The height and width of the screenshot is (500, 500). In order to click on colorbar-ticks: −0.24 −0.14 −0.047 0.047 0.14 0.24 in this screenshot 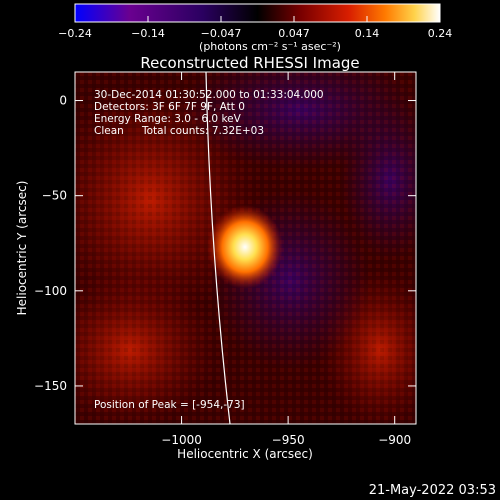, I will do `click(255, 28)`.